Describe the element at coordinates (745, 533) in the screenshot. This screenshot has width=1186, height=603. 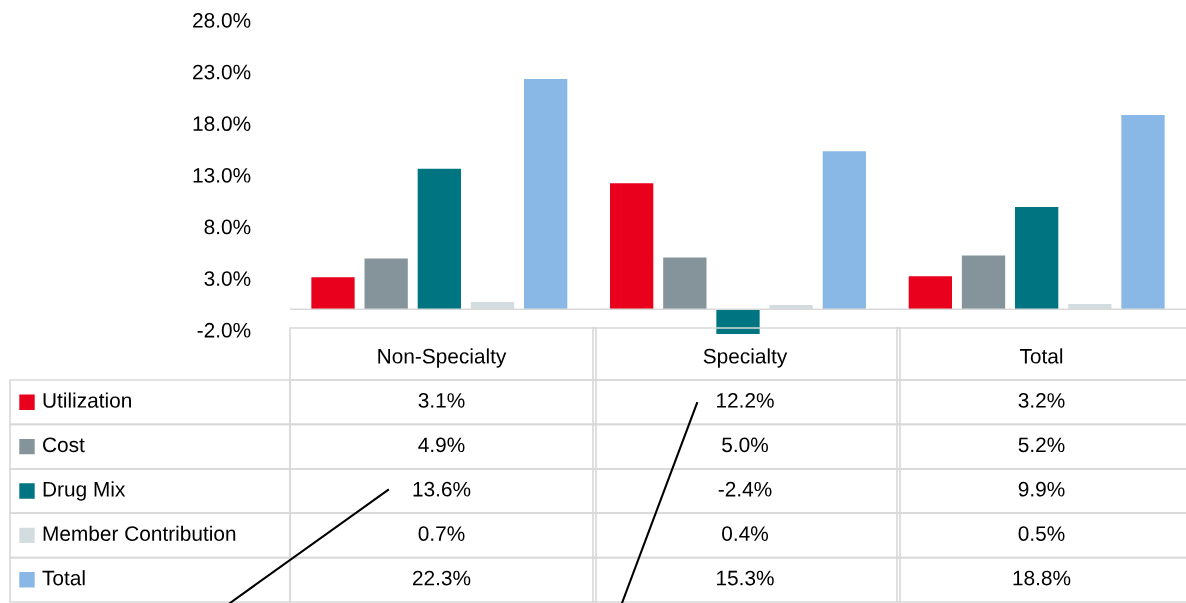
I see `data-label: 0.4%` at that location.